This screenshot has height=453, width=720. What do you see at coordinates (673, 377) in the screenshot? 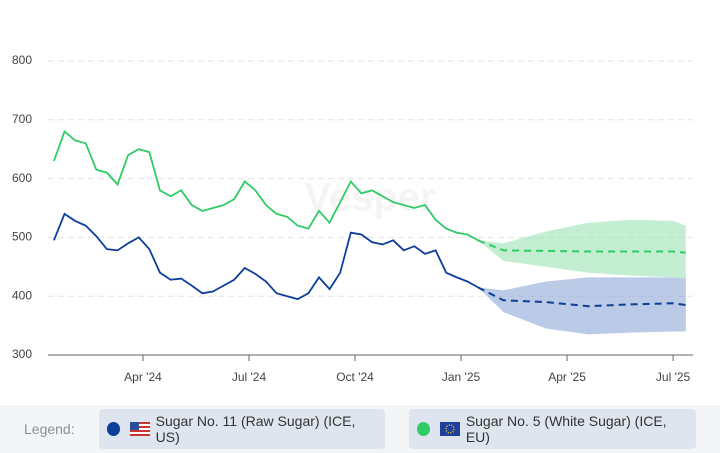
I see `x-tick-label: Jul '25` at bounding box center [673, 377].